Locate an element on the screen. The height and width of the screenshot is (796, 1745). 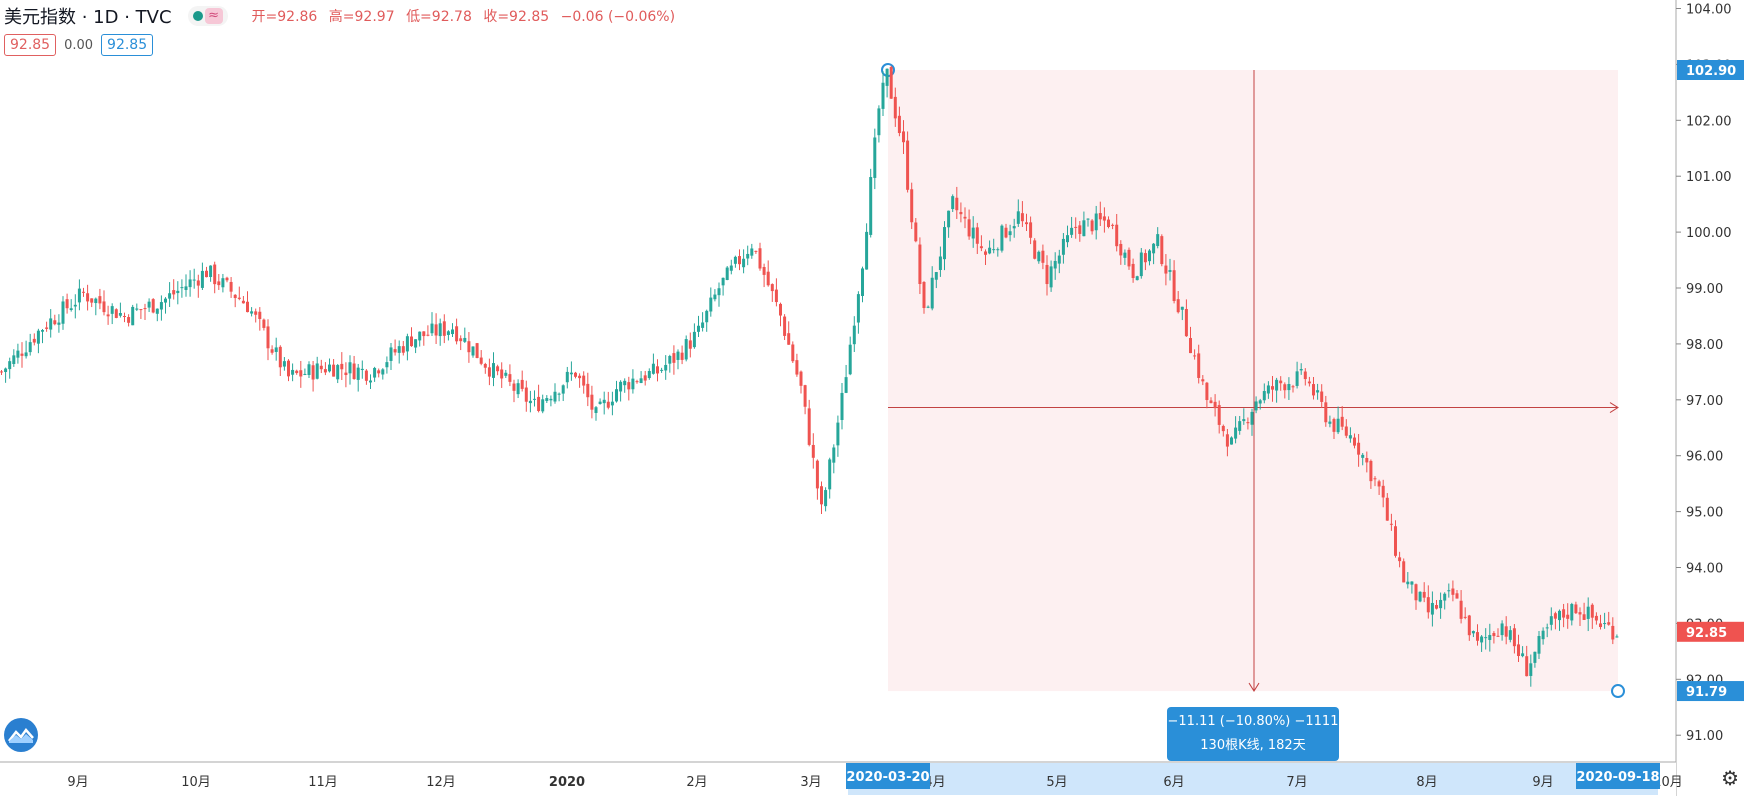
measure-start-price-label-bg is located at coordinates (1710, 70).